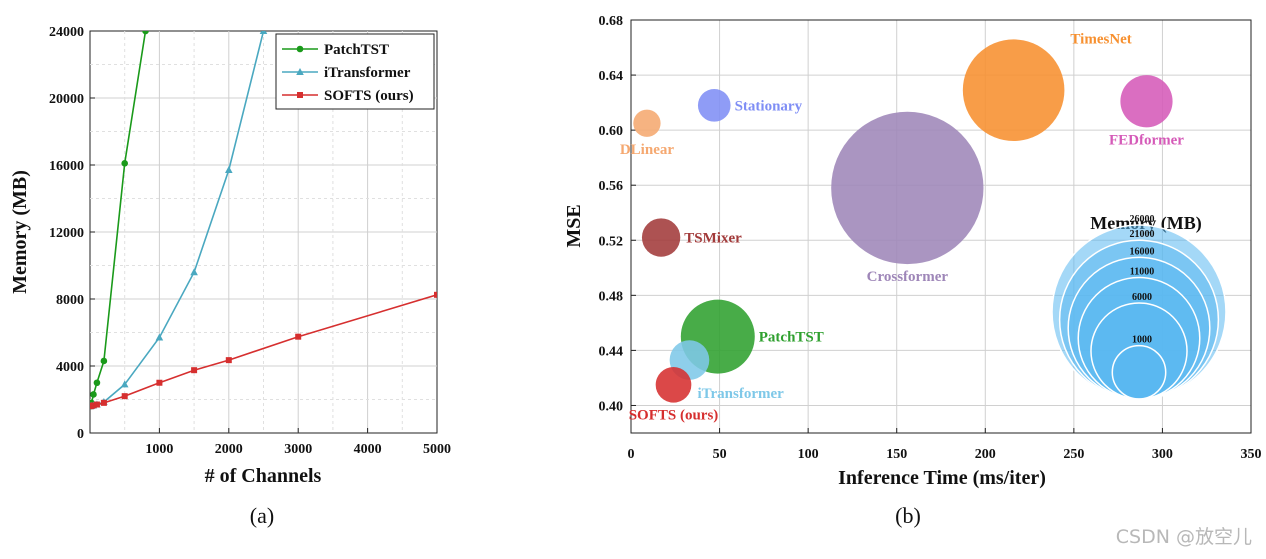 The width and height of the screenshot is (1266, 559). What do you see at coordinates (714, 105) in the screenshot?
I see `bubble-stationary` at bounding box center [714, 105].